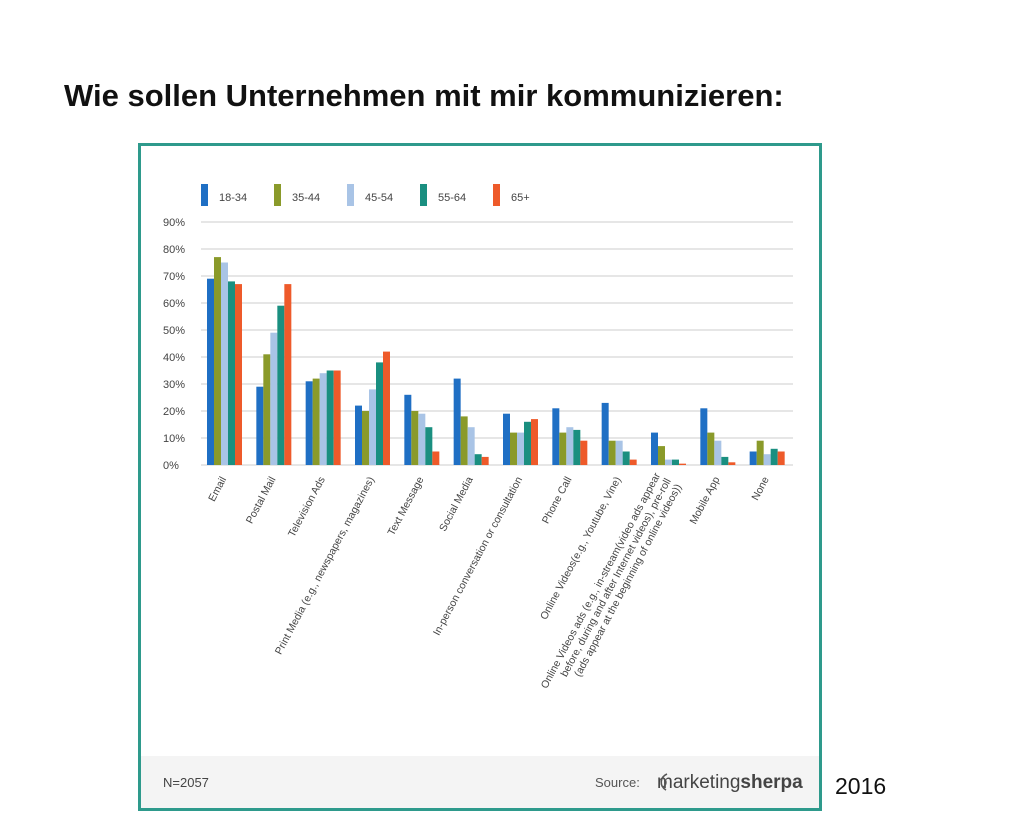  I want to click on y-tick-label: 80%, so click(174, 250).